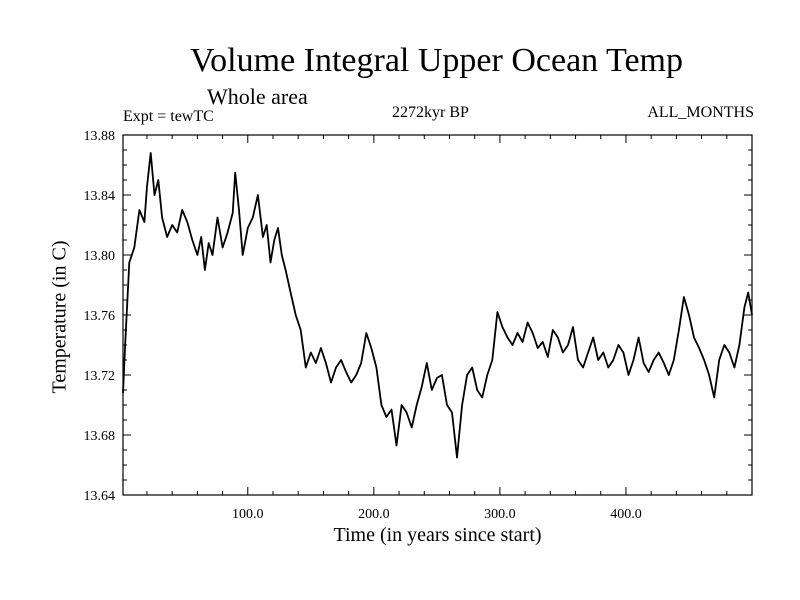 This screenshot has height=600, width=800. Describe the element at coordinates (100, 376) in the screenshot. I see `y-tick-label: 13.72` at that location.